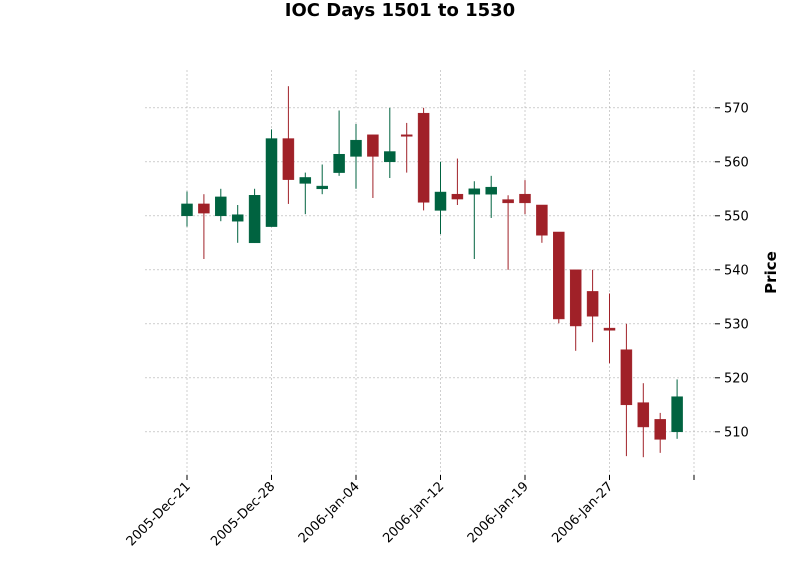  Describe the element at coordinates (582, 512) in the screenshot. I see `x-tick-label: 2006-Jan-27` at that location.